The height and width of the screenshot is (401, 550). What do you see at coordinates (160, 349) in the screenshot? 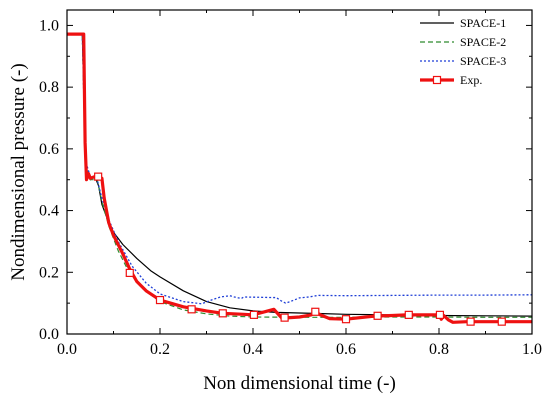
I see `x-tick-label: 0.2` at bounding box center [160, 349].